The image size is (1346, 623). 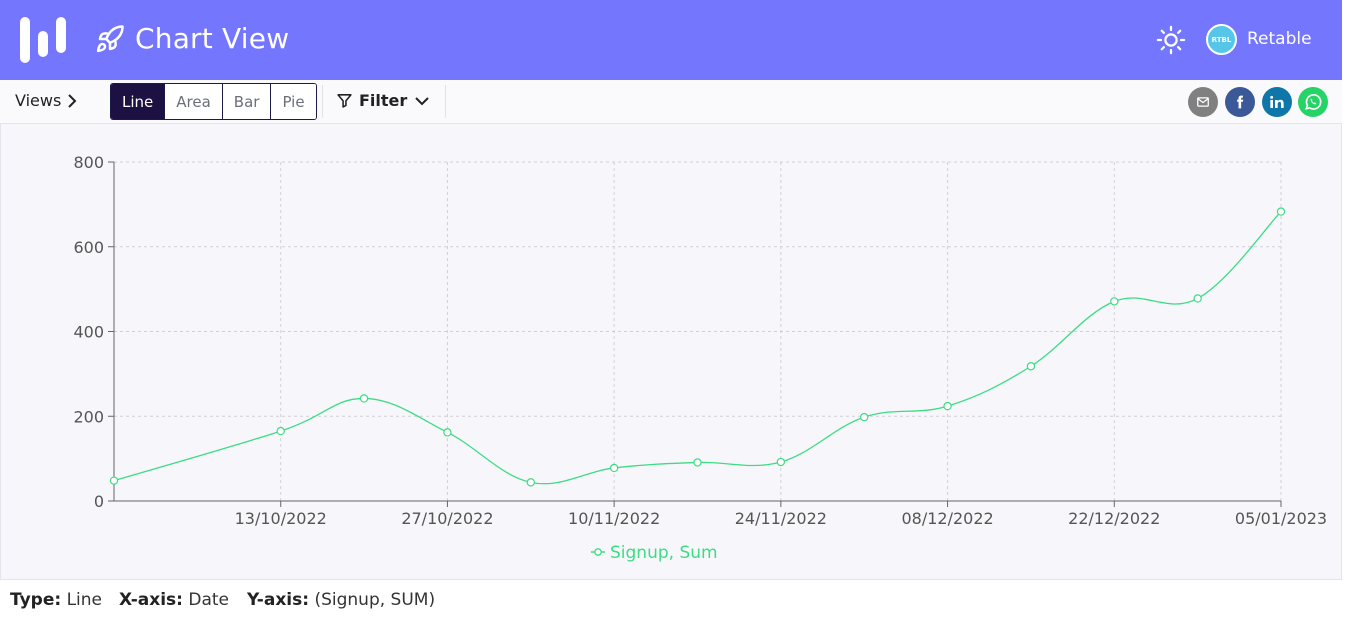 What do you see at coordinates (246, 101) in the screenshot?
I see `view-option-bar: Bar` at bounding box center [246, 101].